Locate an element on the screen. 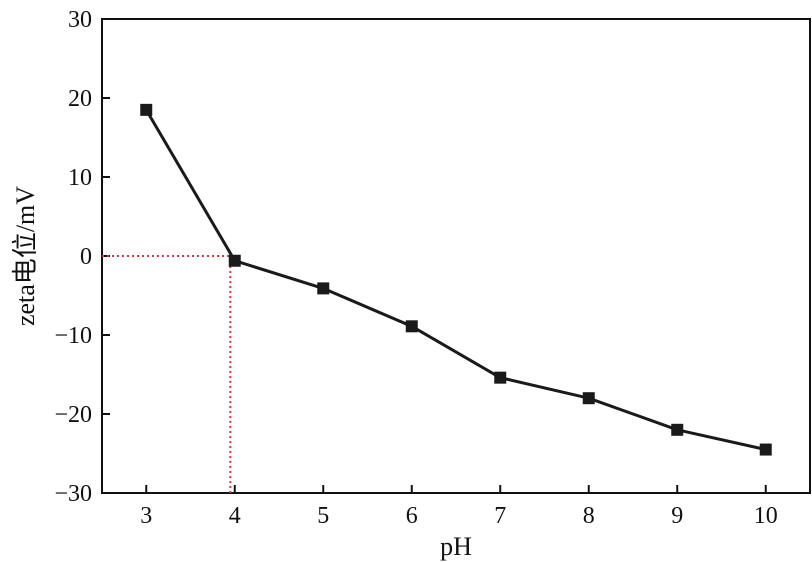  y-tick-label: 10 is located at coordinates (80, 178).